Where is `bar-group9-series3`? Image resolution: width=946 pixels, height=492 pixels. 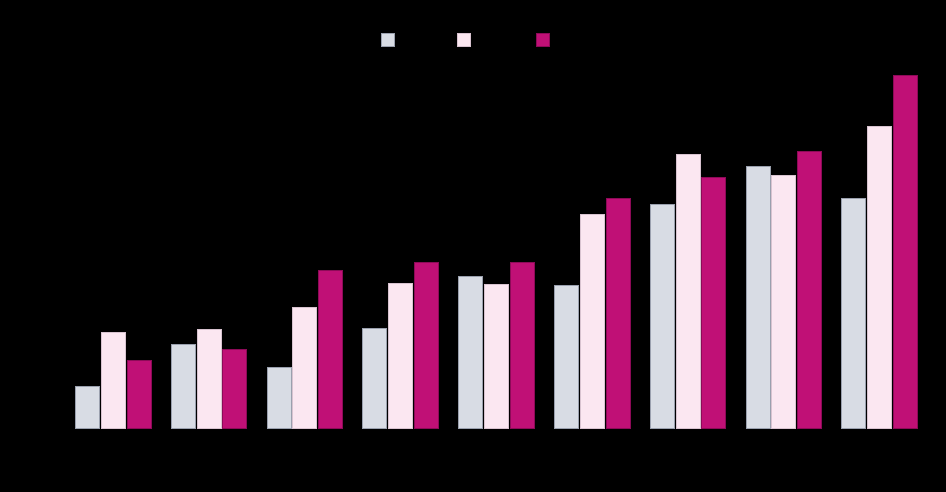
bar-group9-series3 is located at coordinates (905, 252).